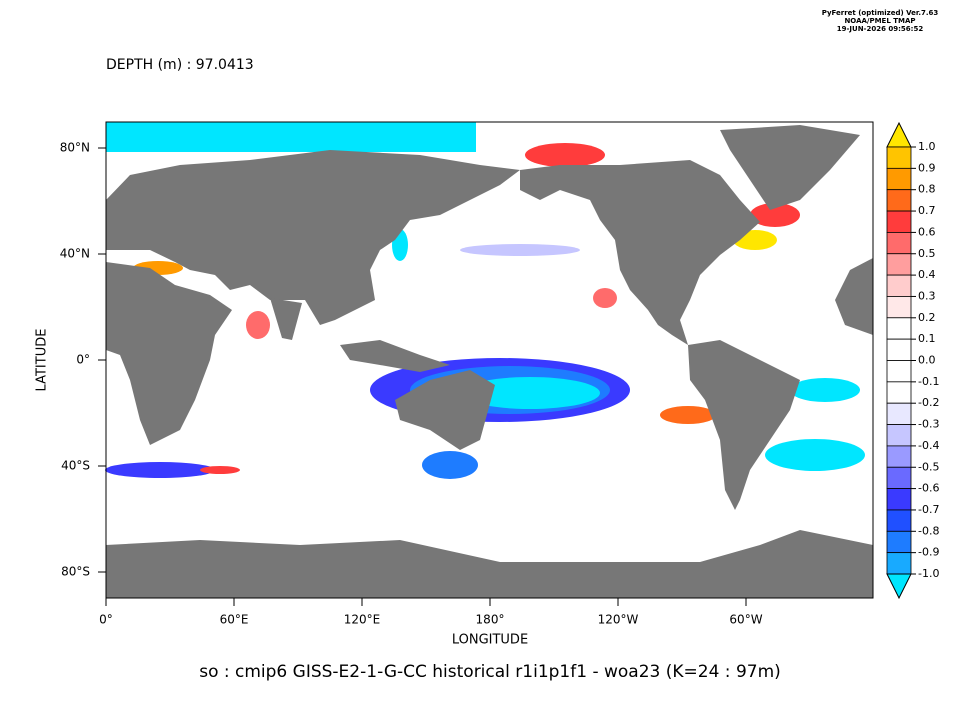  I want to click on colorbar-label: 0.2, so click(927, 317).